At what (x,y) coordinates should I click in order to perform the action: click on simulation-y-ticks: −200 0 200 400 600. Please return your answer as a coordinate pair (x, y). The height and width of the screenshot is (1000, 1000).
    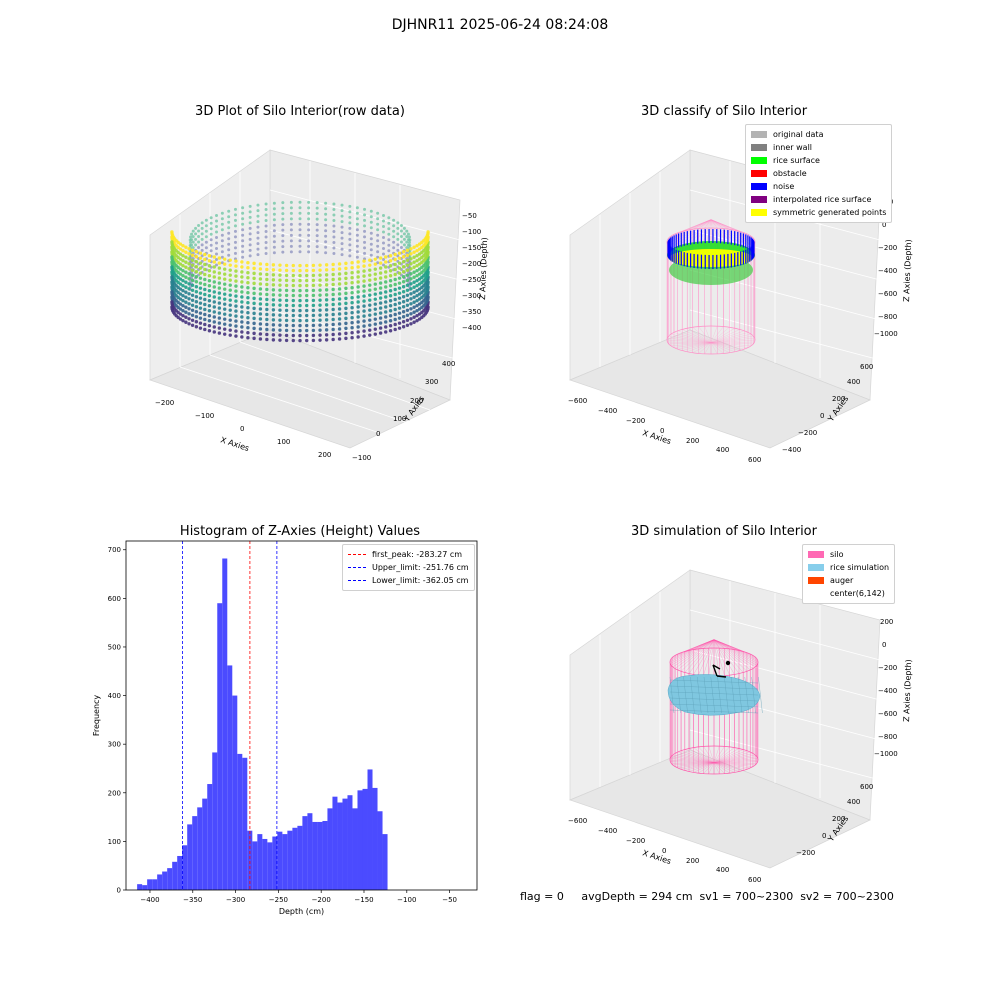
    Looking at the image, I should click on (834, 820).